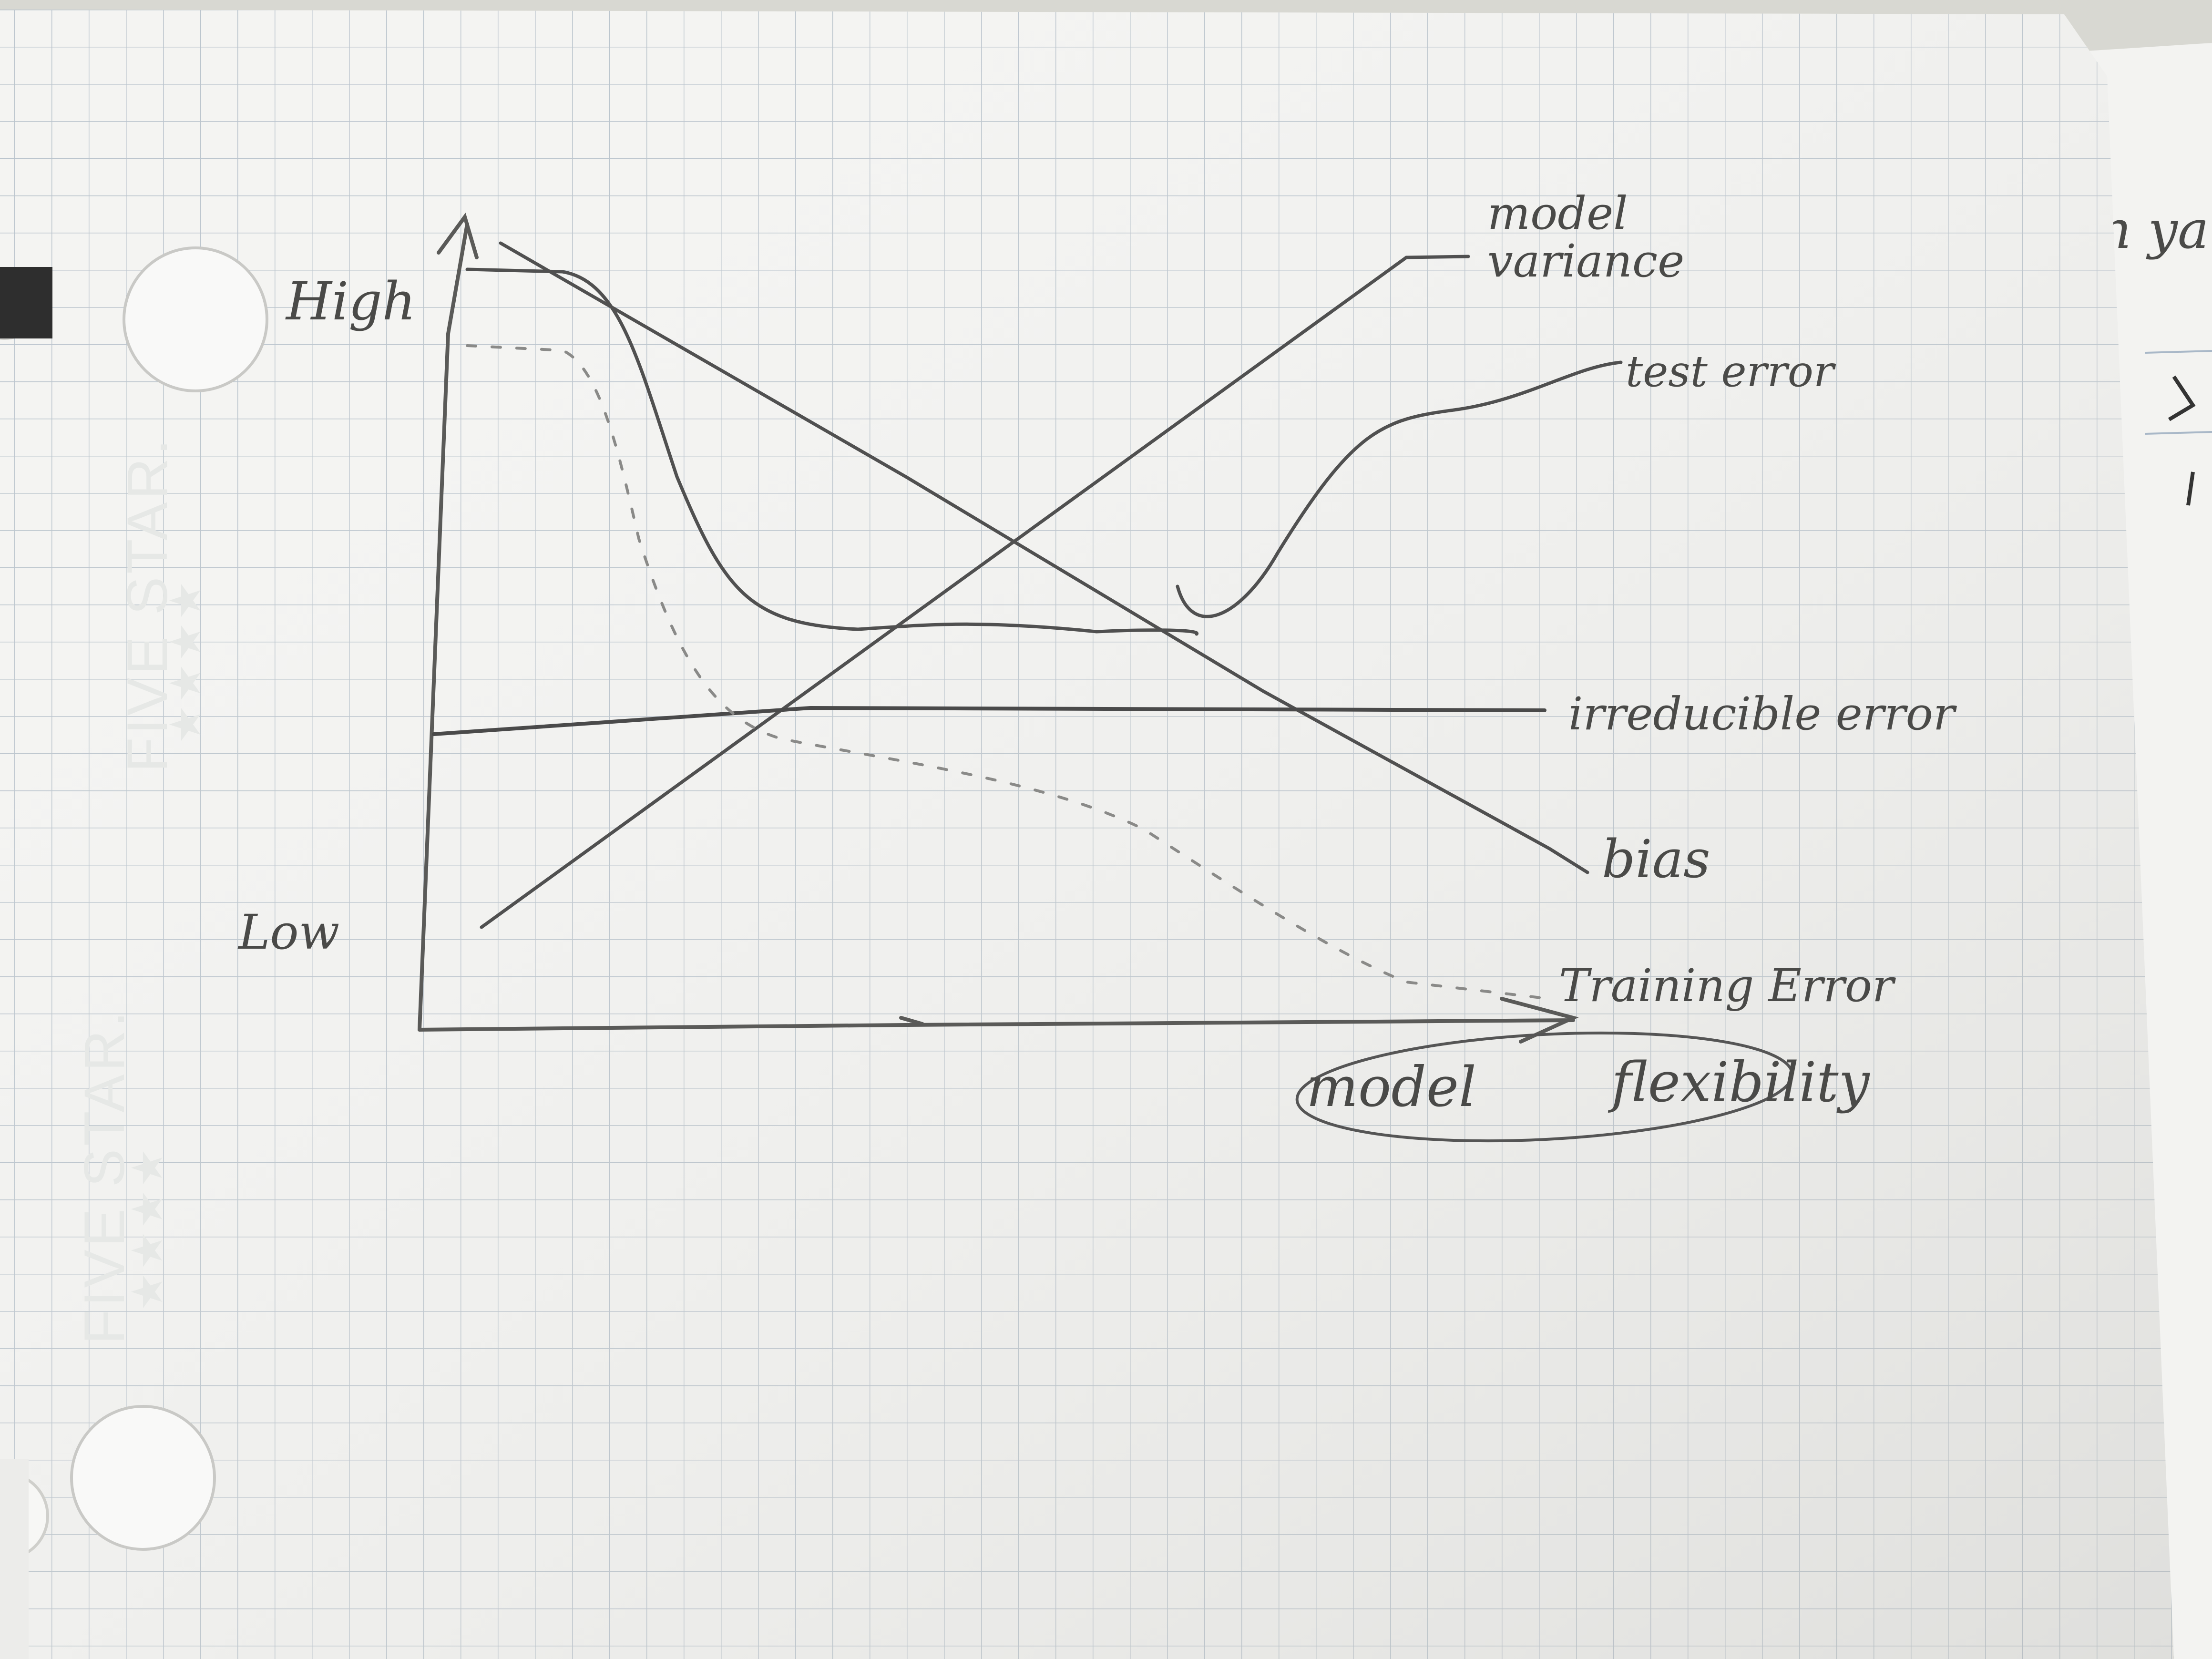 The width and height of the screenshot is (2212, 1659). What do you see at coordinates (350, 301) in the screenshot?
I see `y-axis-high-label: High` at bounding box center [350, 301].